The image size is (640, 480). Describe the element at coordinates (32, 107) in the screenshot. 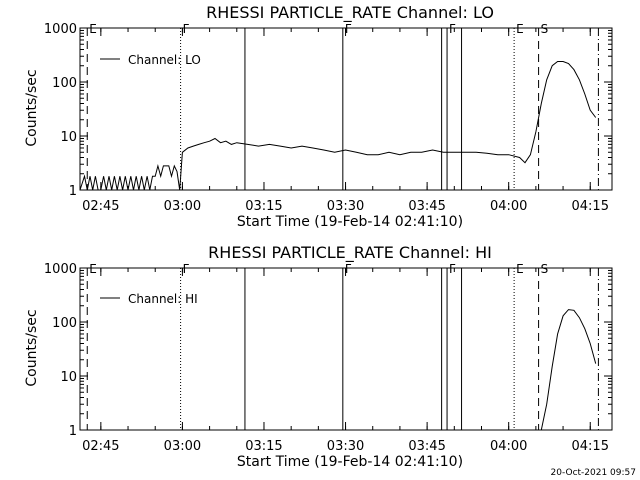

I see `panel-lo-ylabel: Counts/sec` at that location.